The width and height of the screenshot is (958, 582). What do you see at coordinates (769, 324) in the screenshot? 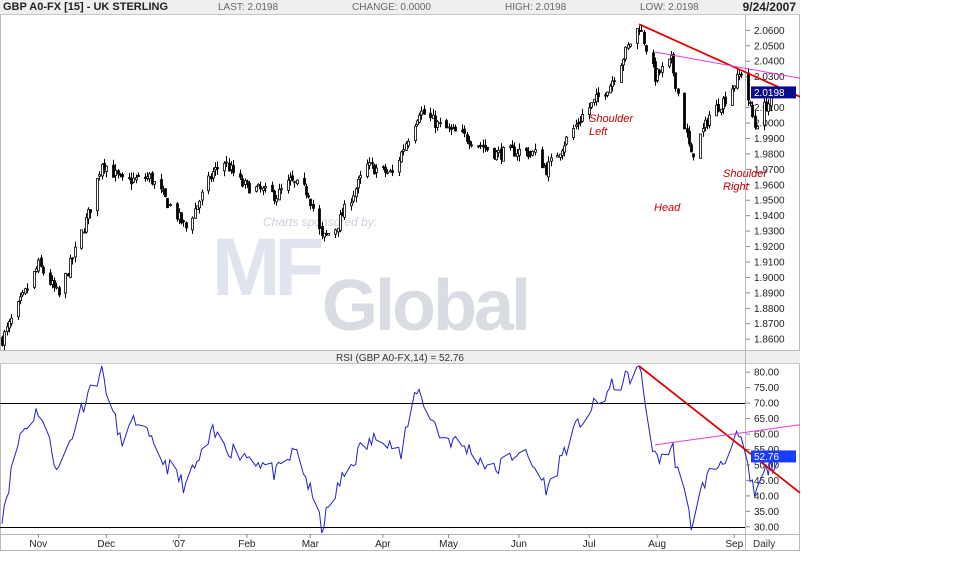
I see `price-tick-label: 1.8700` at bounding box center [769, 324].